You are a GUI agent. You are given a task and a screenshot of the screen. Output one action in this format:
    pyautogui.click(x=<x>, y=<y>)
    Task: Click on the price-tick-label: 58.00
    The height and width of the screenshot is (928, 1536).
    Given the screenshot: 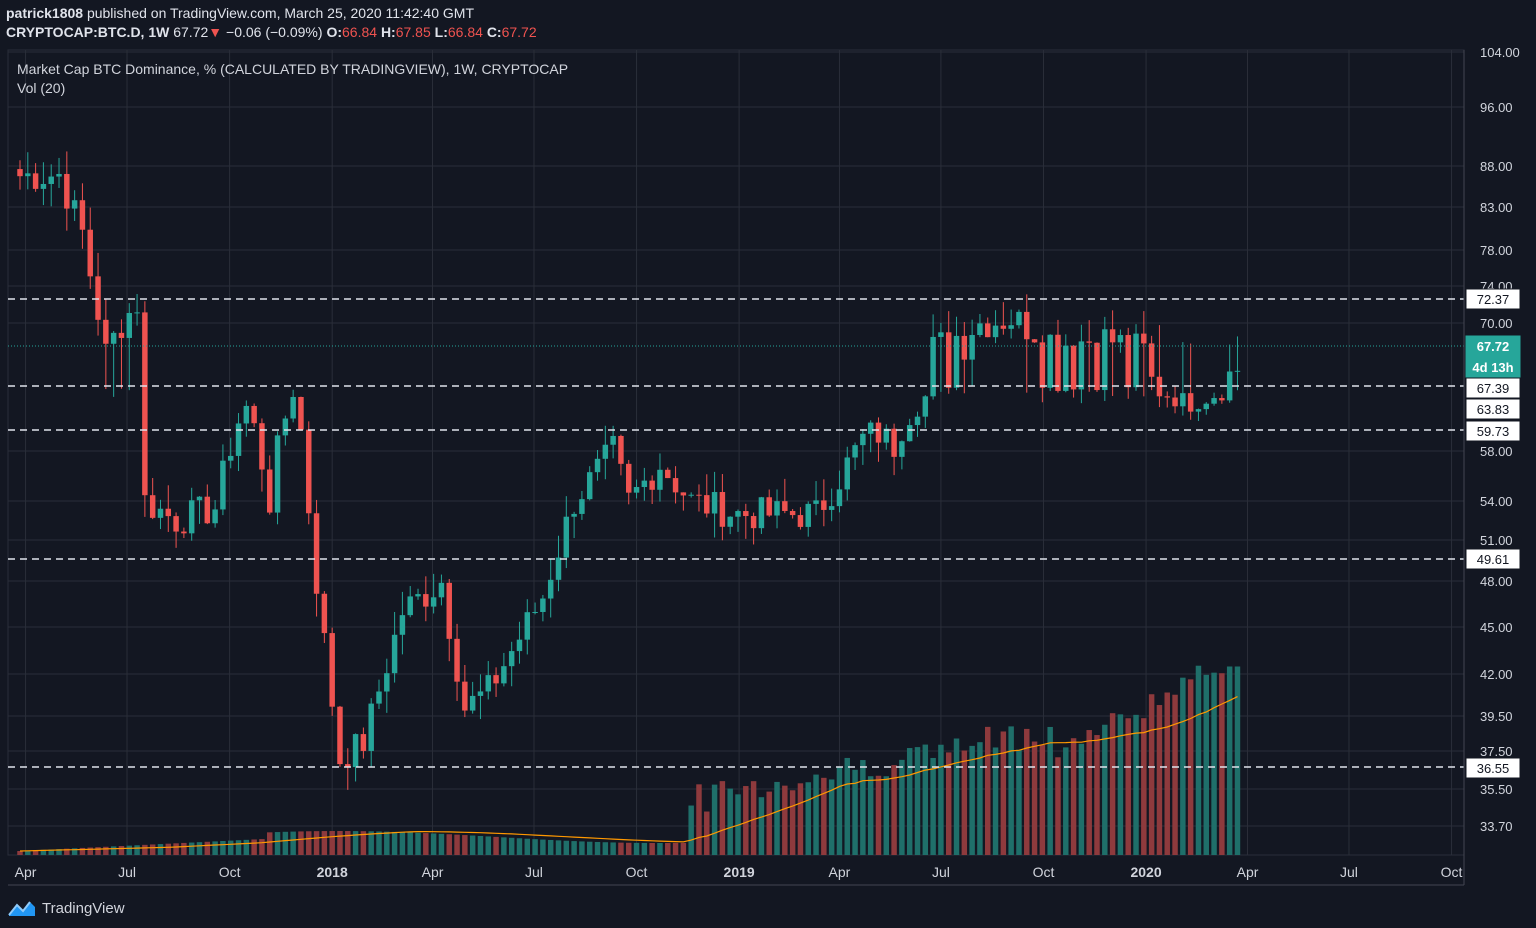 What is the action you would take?
    pyautogui.click(x=1496, y=451)
    